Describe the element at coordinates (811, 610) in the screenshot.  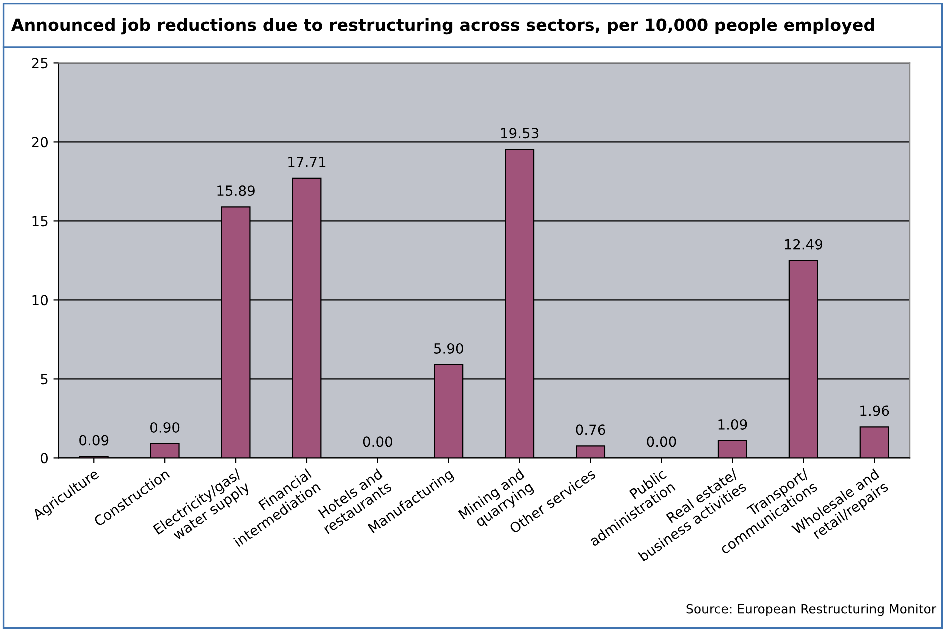
I see `source-note: Source: European Restructuring Monitor` at that location.